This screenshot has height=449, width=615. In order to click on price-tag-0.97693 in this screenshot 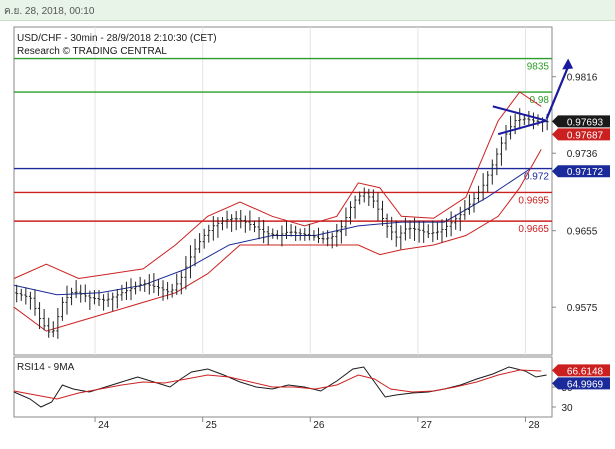, I will do `click(581, 121)`.